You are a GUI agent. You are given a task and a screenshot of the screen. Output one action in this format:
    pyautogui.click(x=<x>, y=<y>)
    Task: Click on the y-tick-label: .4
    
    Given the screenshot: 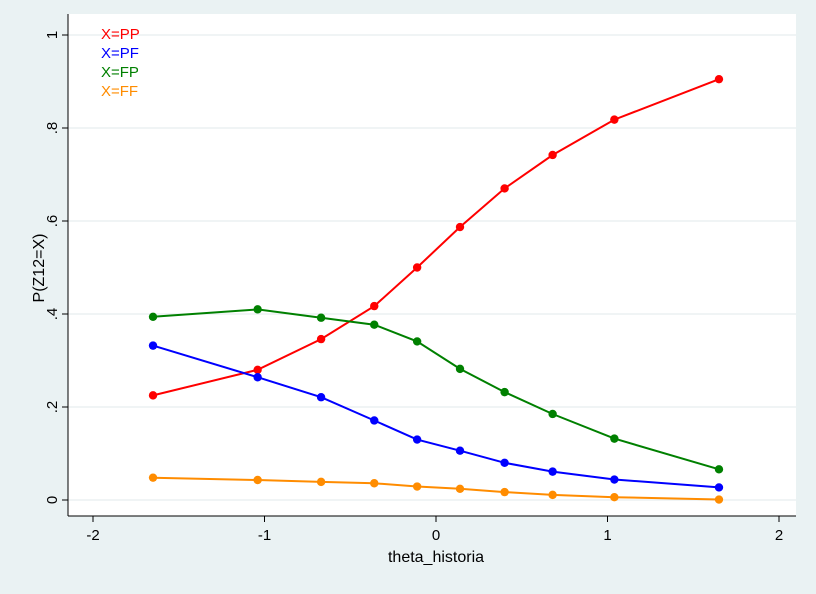 What is the action you would take?
    pyautogui.click(x=52, y=314)
    